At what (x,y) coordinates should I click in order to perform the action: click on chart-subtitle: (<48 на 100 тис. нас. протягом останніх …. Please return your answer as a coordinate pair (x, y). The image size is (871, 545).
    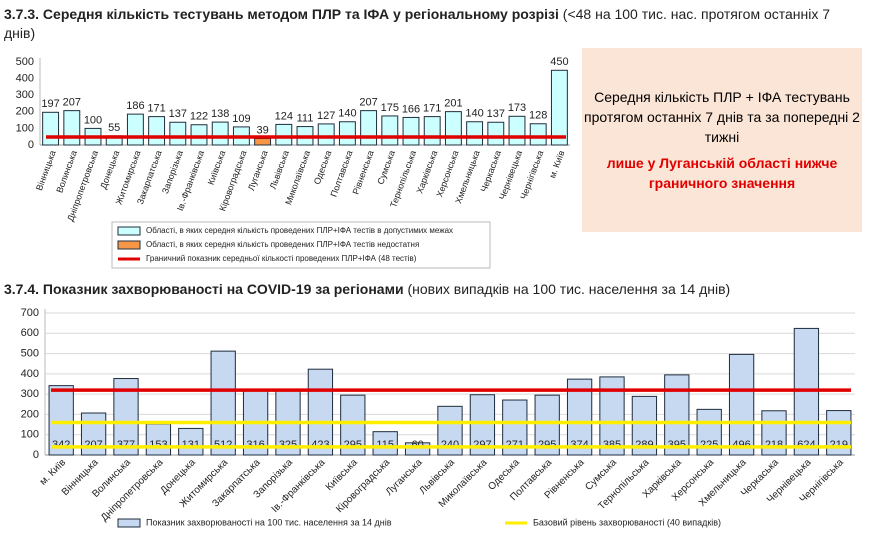
    Looking at the image, I should click on (417, 23).